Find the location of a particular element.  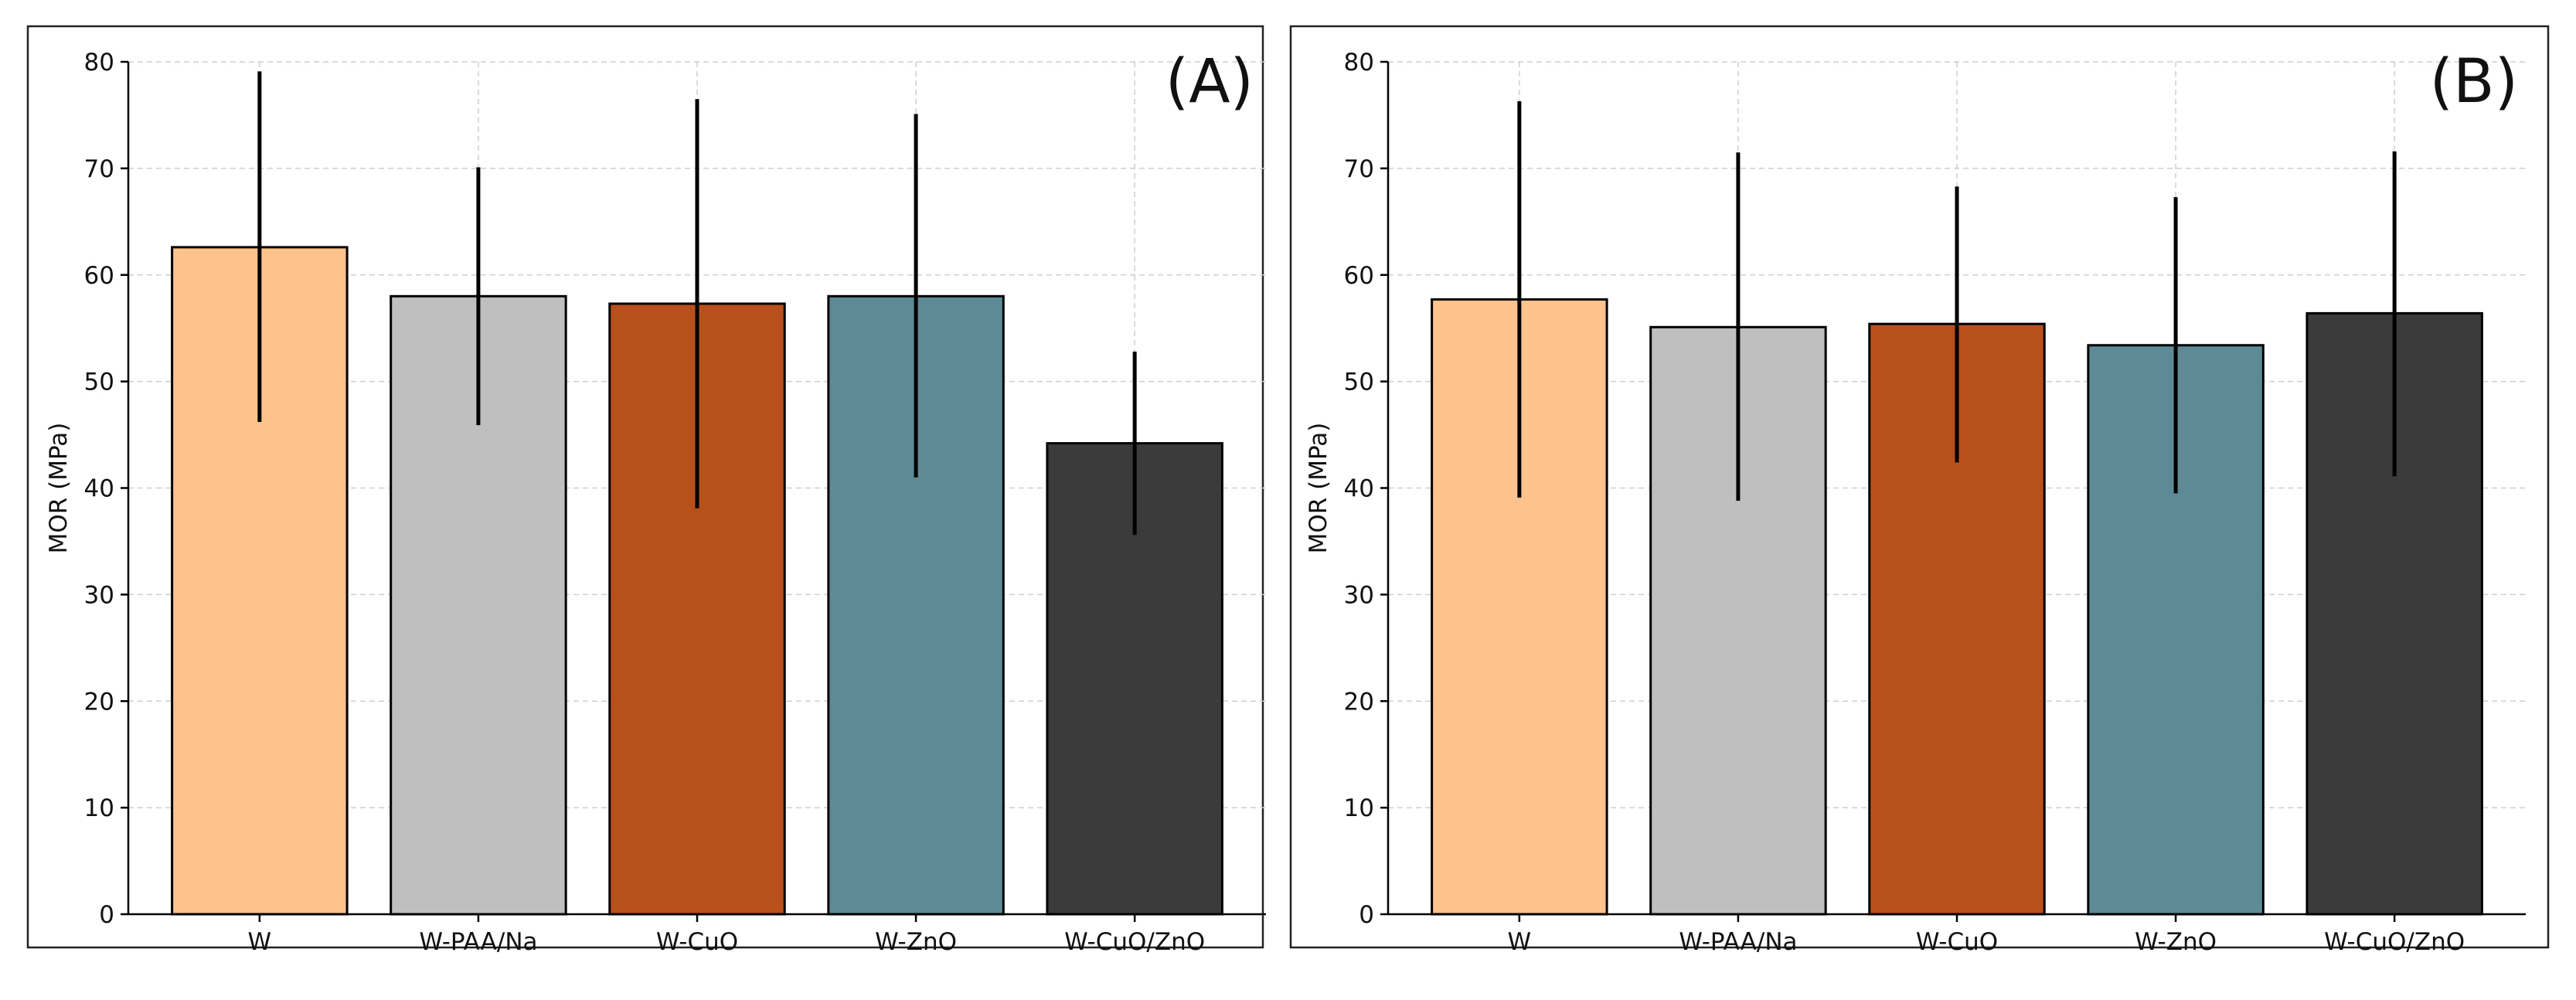

panel-label: (A) is located at coordinates (1209, 82).